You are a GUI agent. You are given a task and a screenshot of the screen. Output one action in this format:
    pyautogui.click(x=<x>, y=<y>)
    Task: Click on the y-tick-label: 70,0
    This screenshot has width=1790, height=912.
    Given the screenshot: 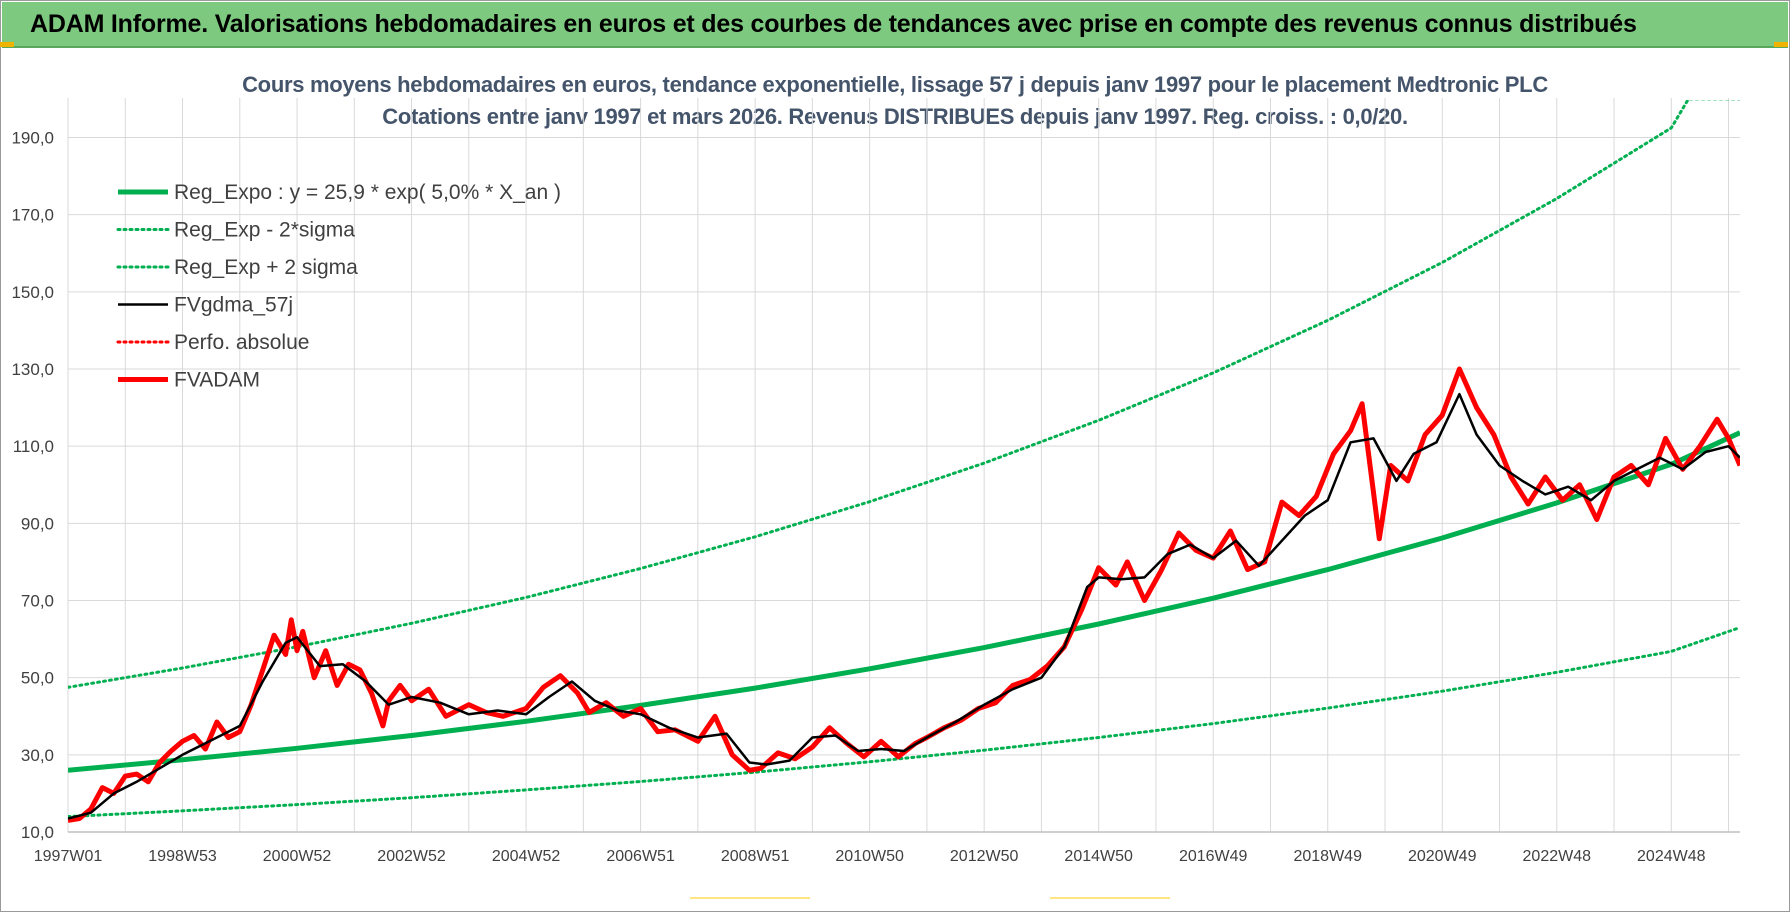 What is the action you would take?
    pyautogui.click(x=37, y=601)
    